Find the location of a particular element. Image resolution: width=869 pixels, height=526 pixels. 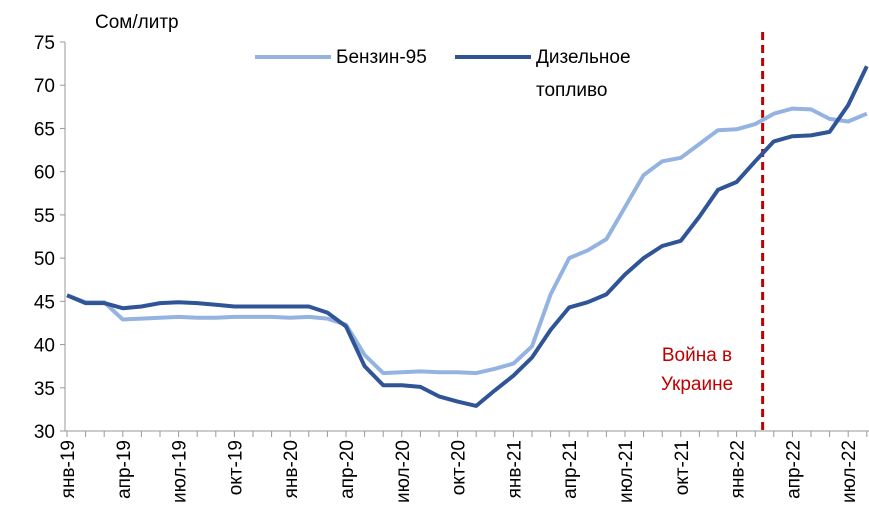

x-tick-label: окт-20 is located at coordinates (459, 467).